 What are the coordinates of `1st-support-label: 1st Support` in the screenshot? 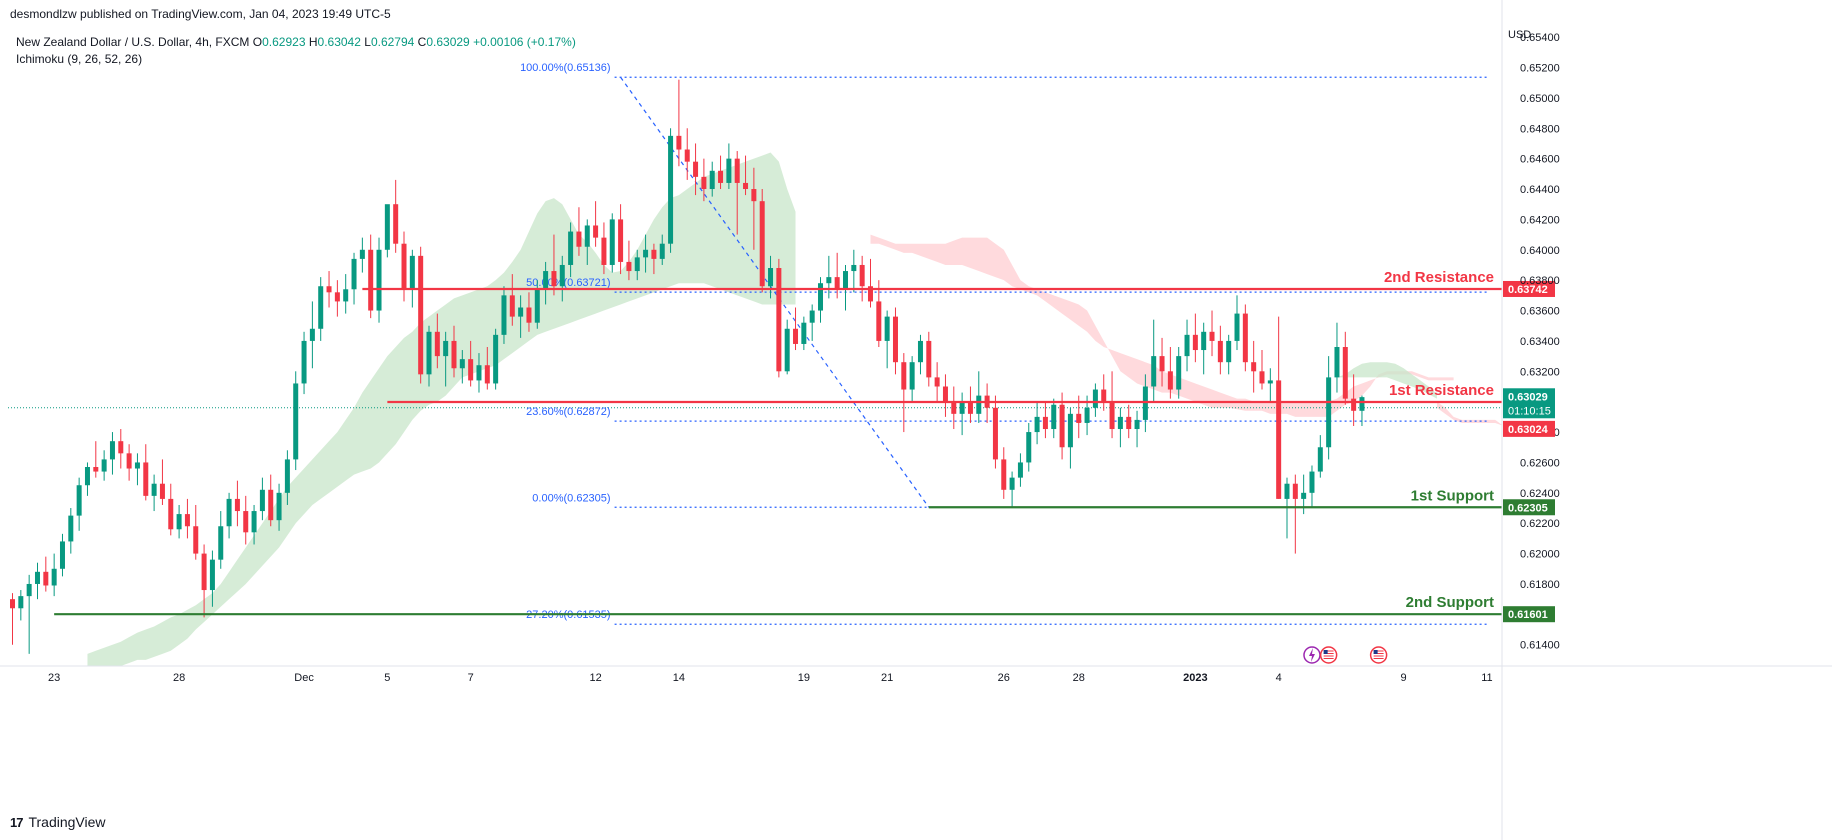 It's located at (1452, 495).